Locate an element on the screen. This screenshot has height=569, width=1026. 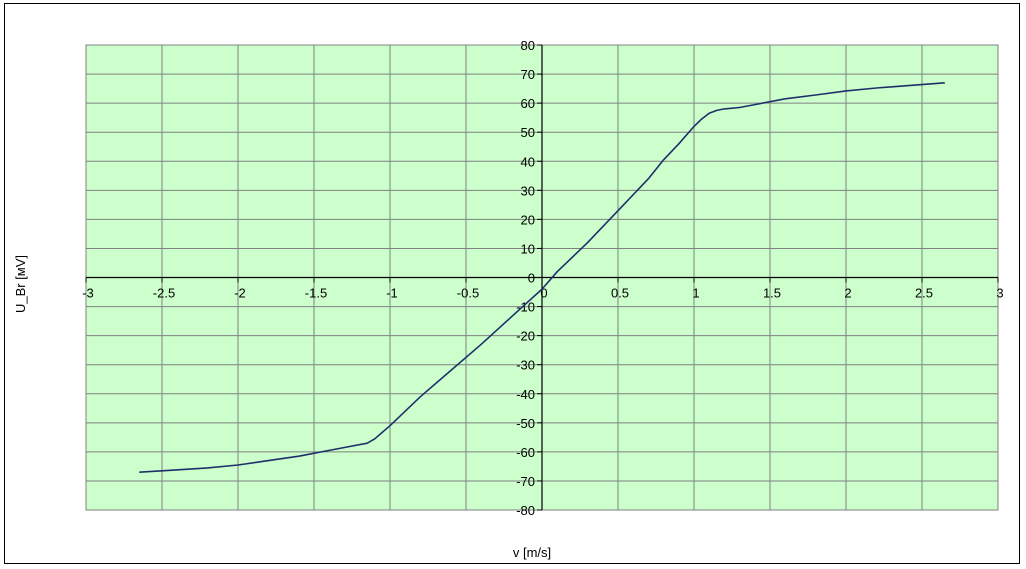
y-tick-label: 60 is located at coordinates (528, 103).